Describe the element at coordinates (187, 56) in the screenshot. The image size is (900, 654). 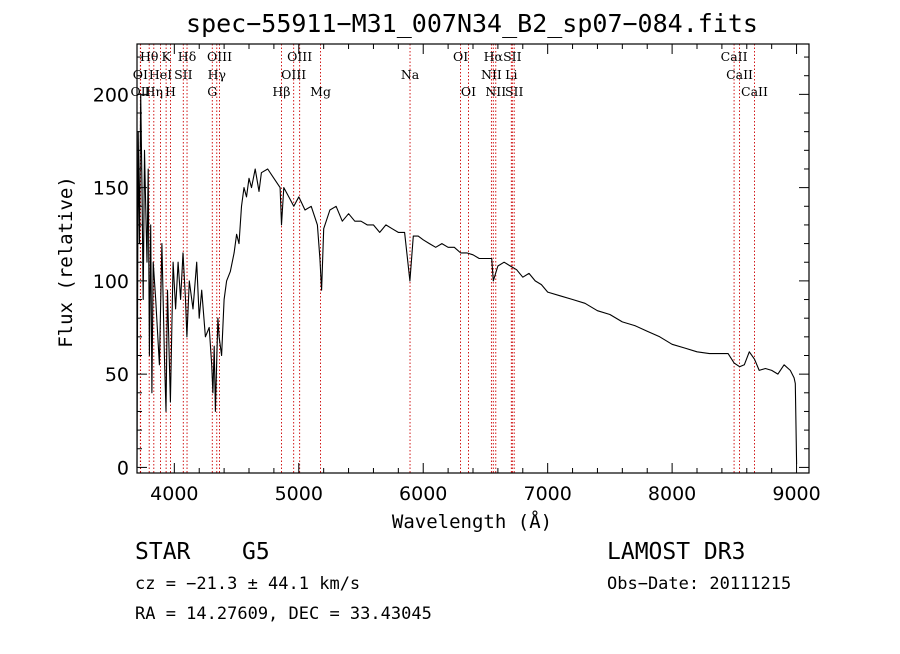
I see `spectral-line-label: Hδ` at that location.